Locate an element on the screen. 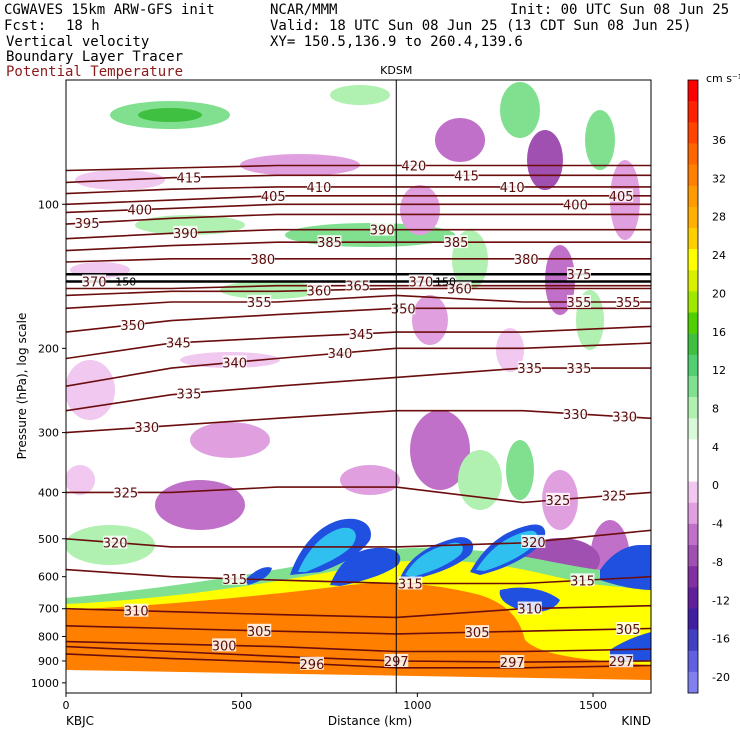 The height and width of the screenshot is (740, 740). tropopause-label: 150 is located at coordinates (445, 281).